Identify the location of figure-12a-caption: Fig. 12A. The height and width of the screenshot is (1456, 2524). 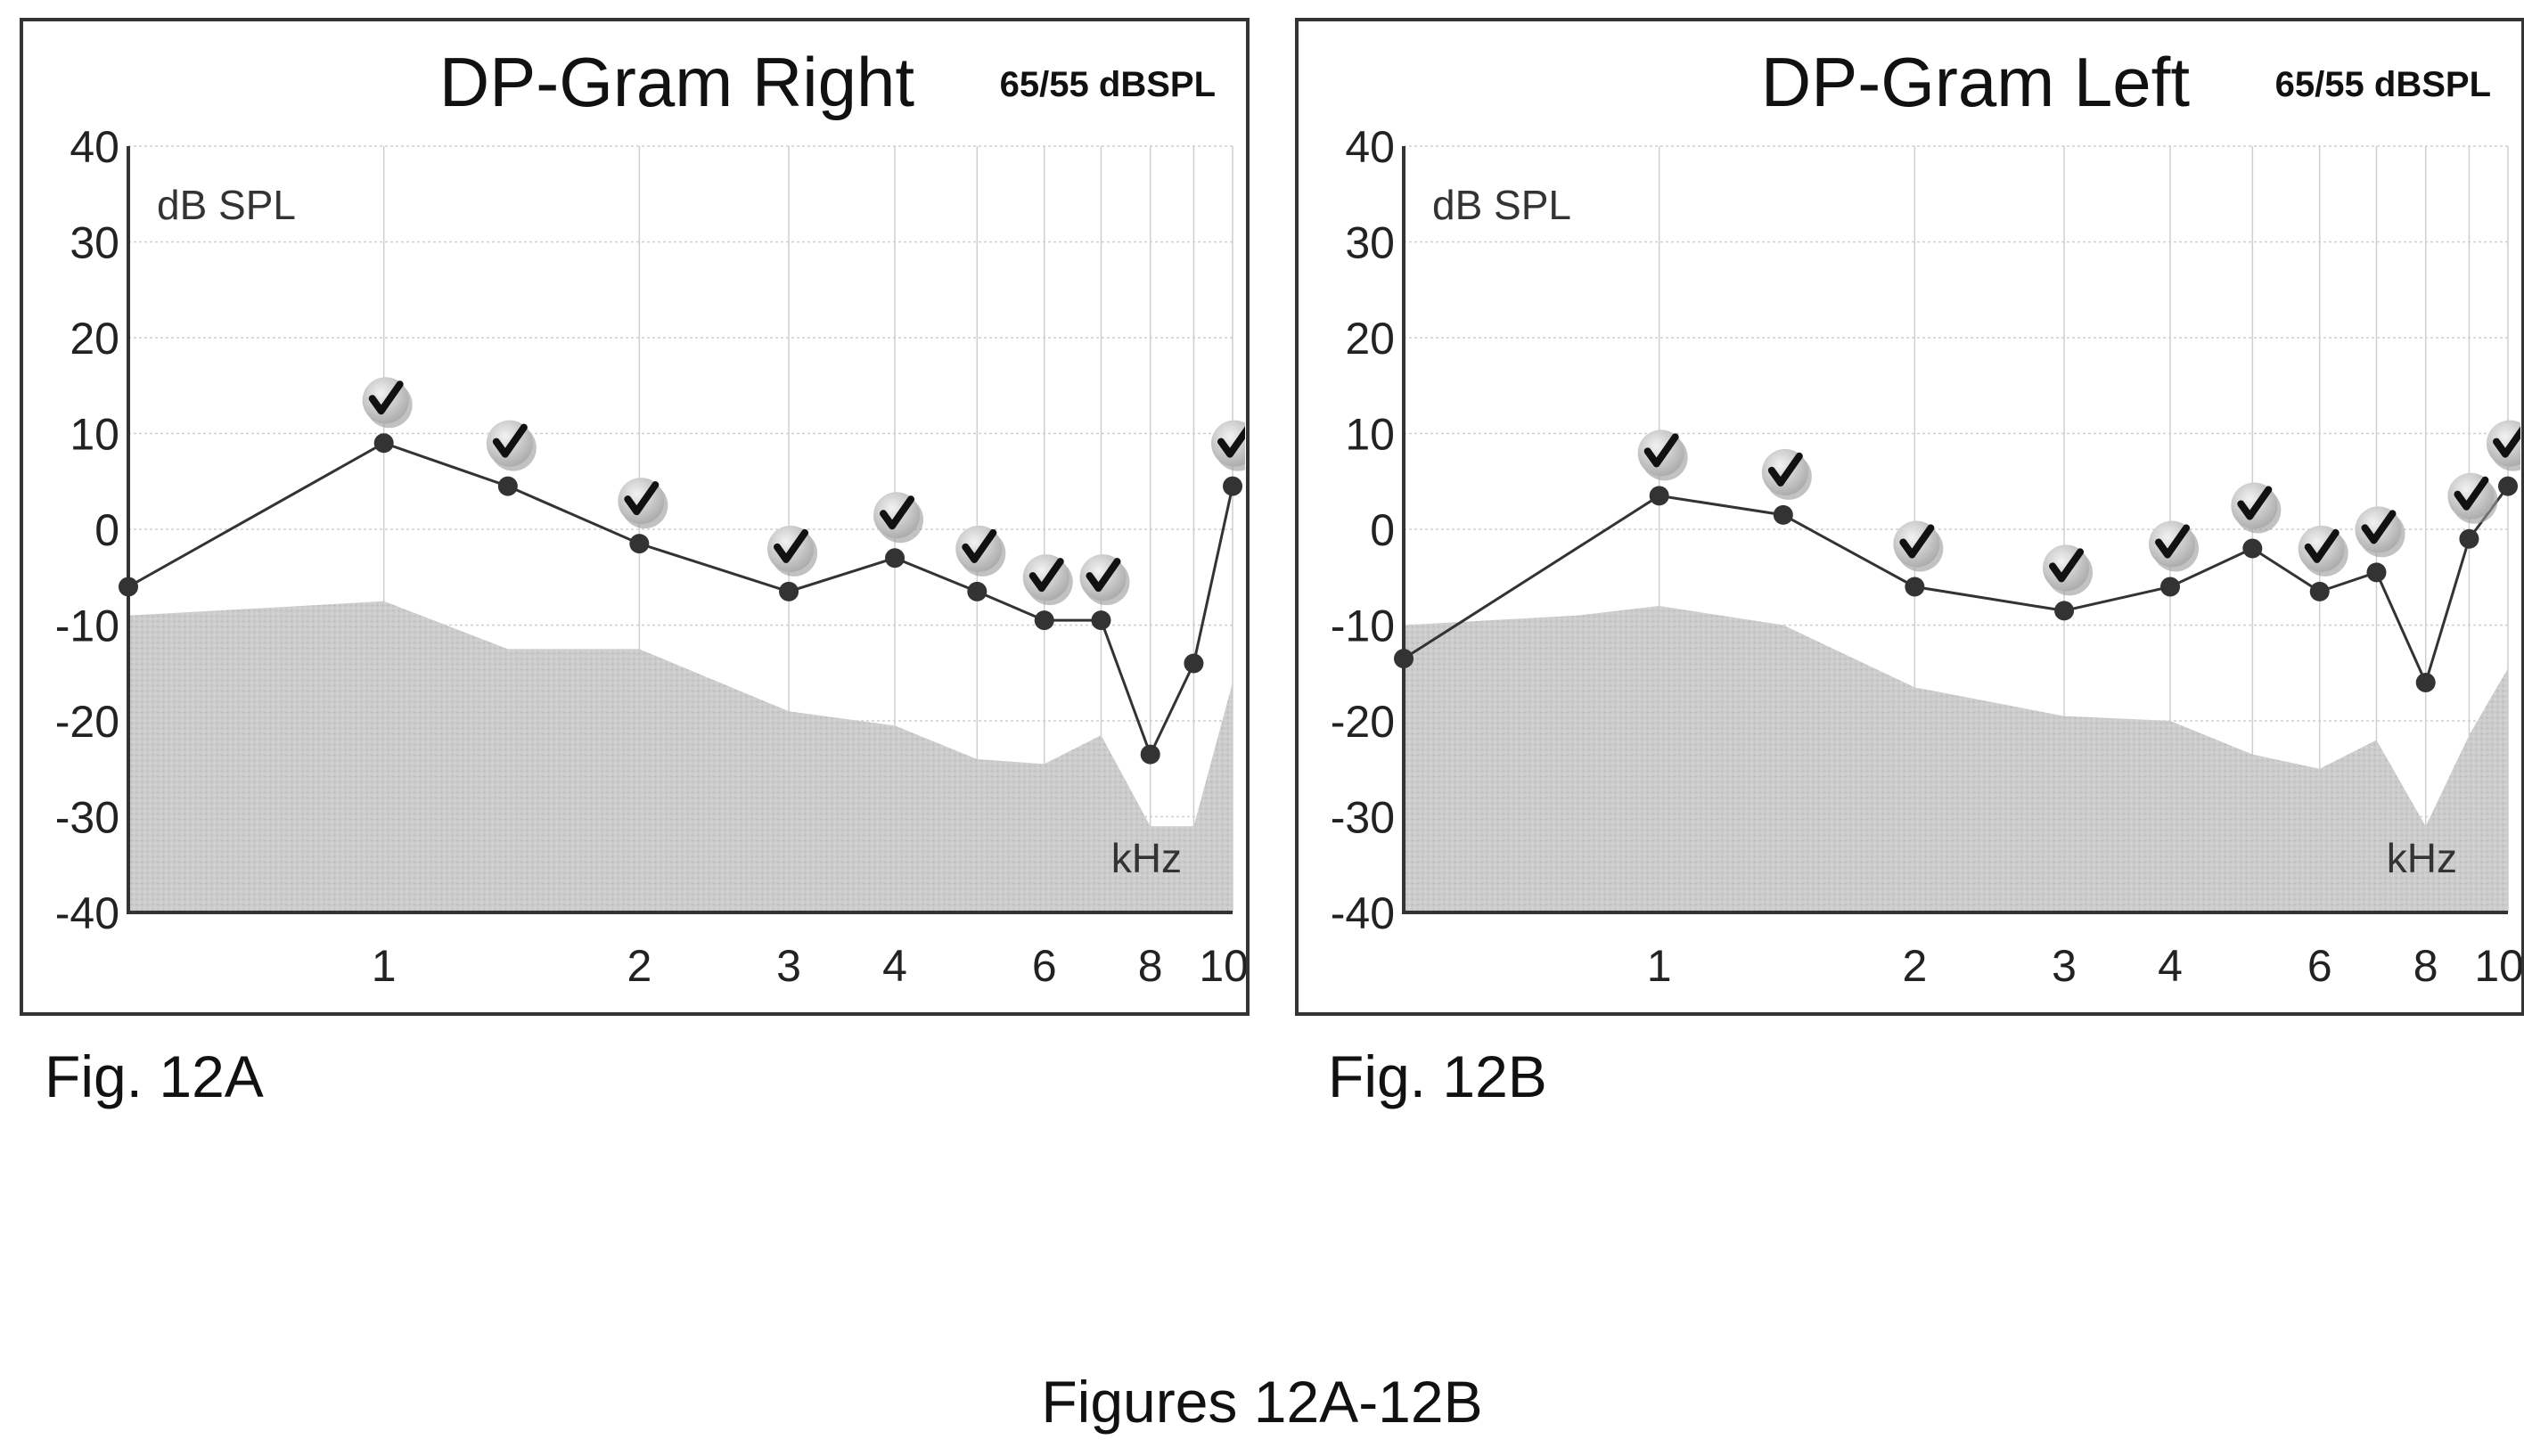
(155, 1076).